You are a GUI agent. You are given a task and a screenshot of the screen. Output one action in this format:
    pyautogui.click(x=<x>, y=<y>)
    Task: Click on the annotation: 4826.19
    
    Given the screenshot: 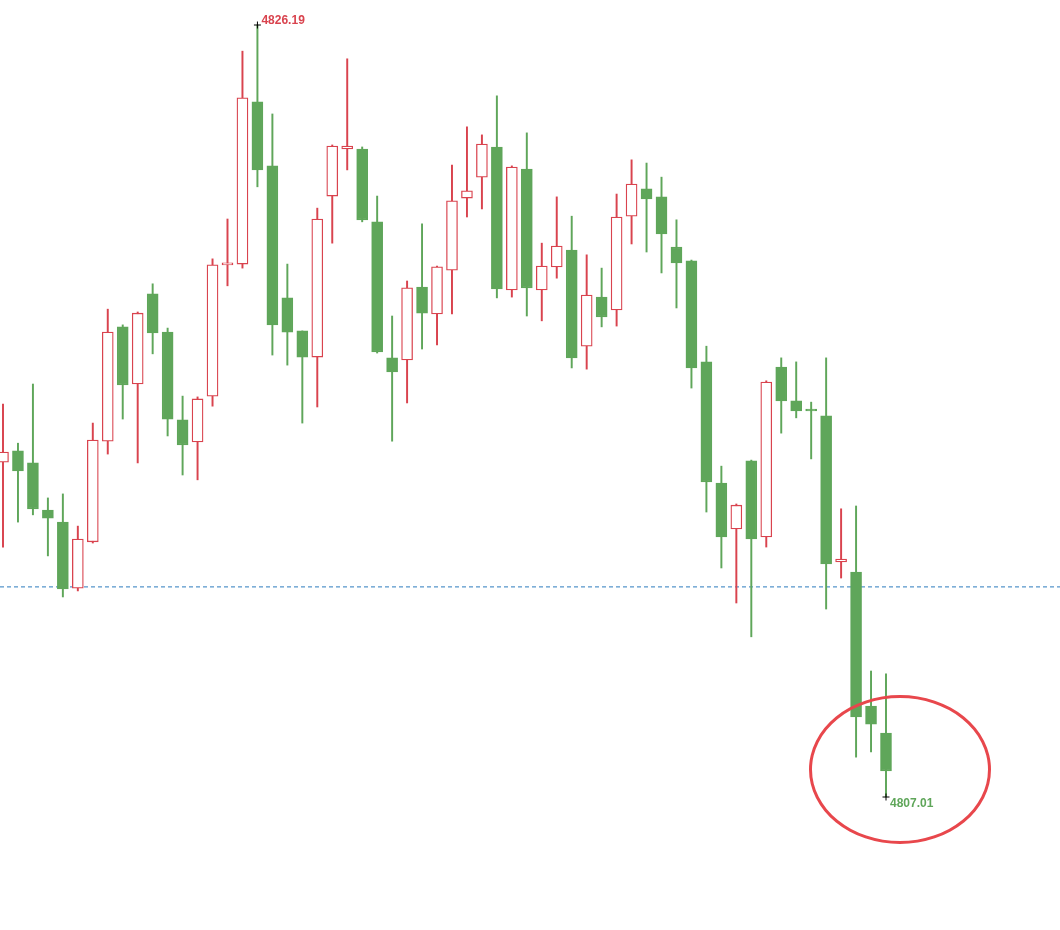 What is the action you would take?
    pyautogui.click(x=283, y=20)
    